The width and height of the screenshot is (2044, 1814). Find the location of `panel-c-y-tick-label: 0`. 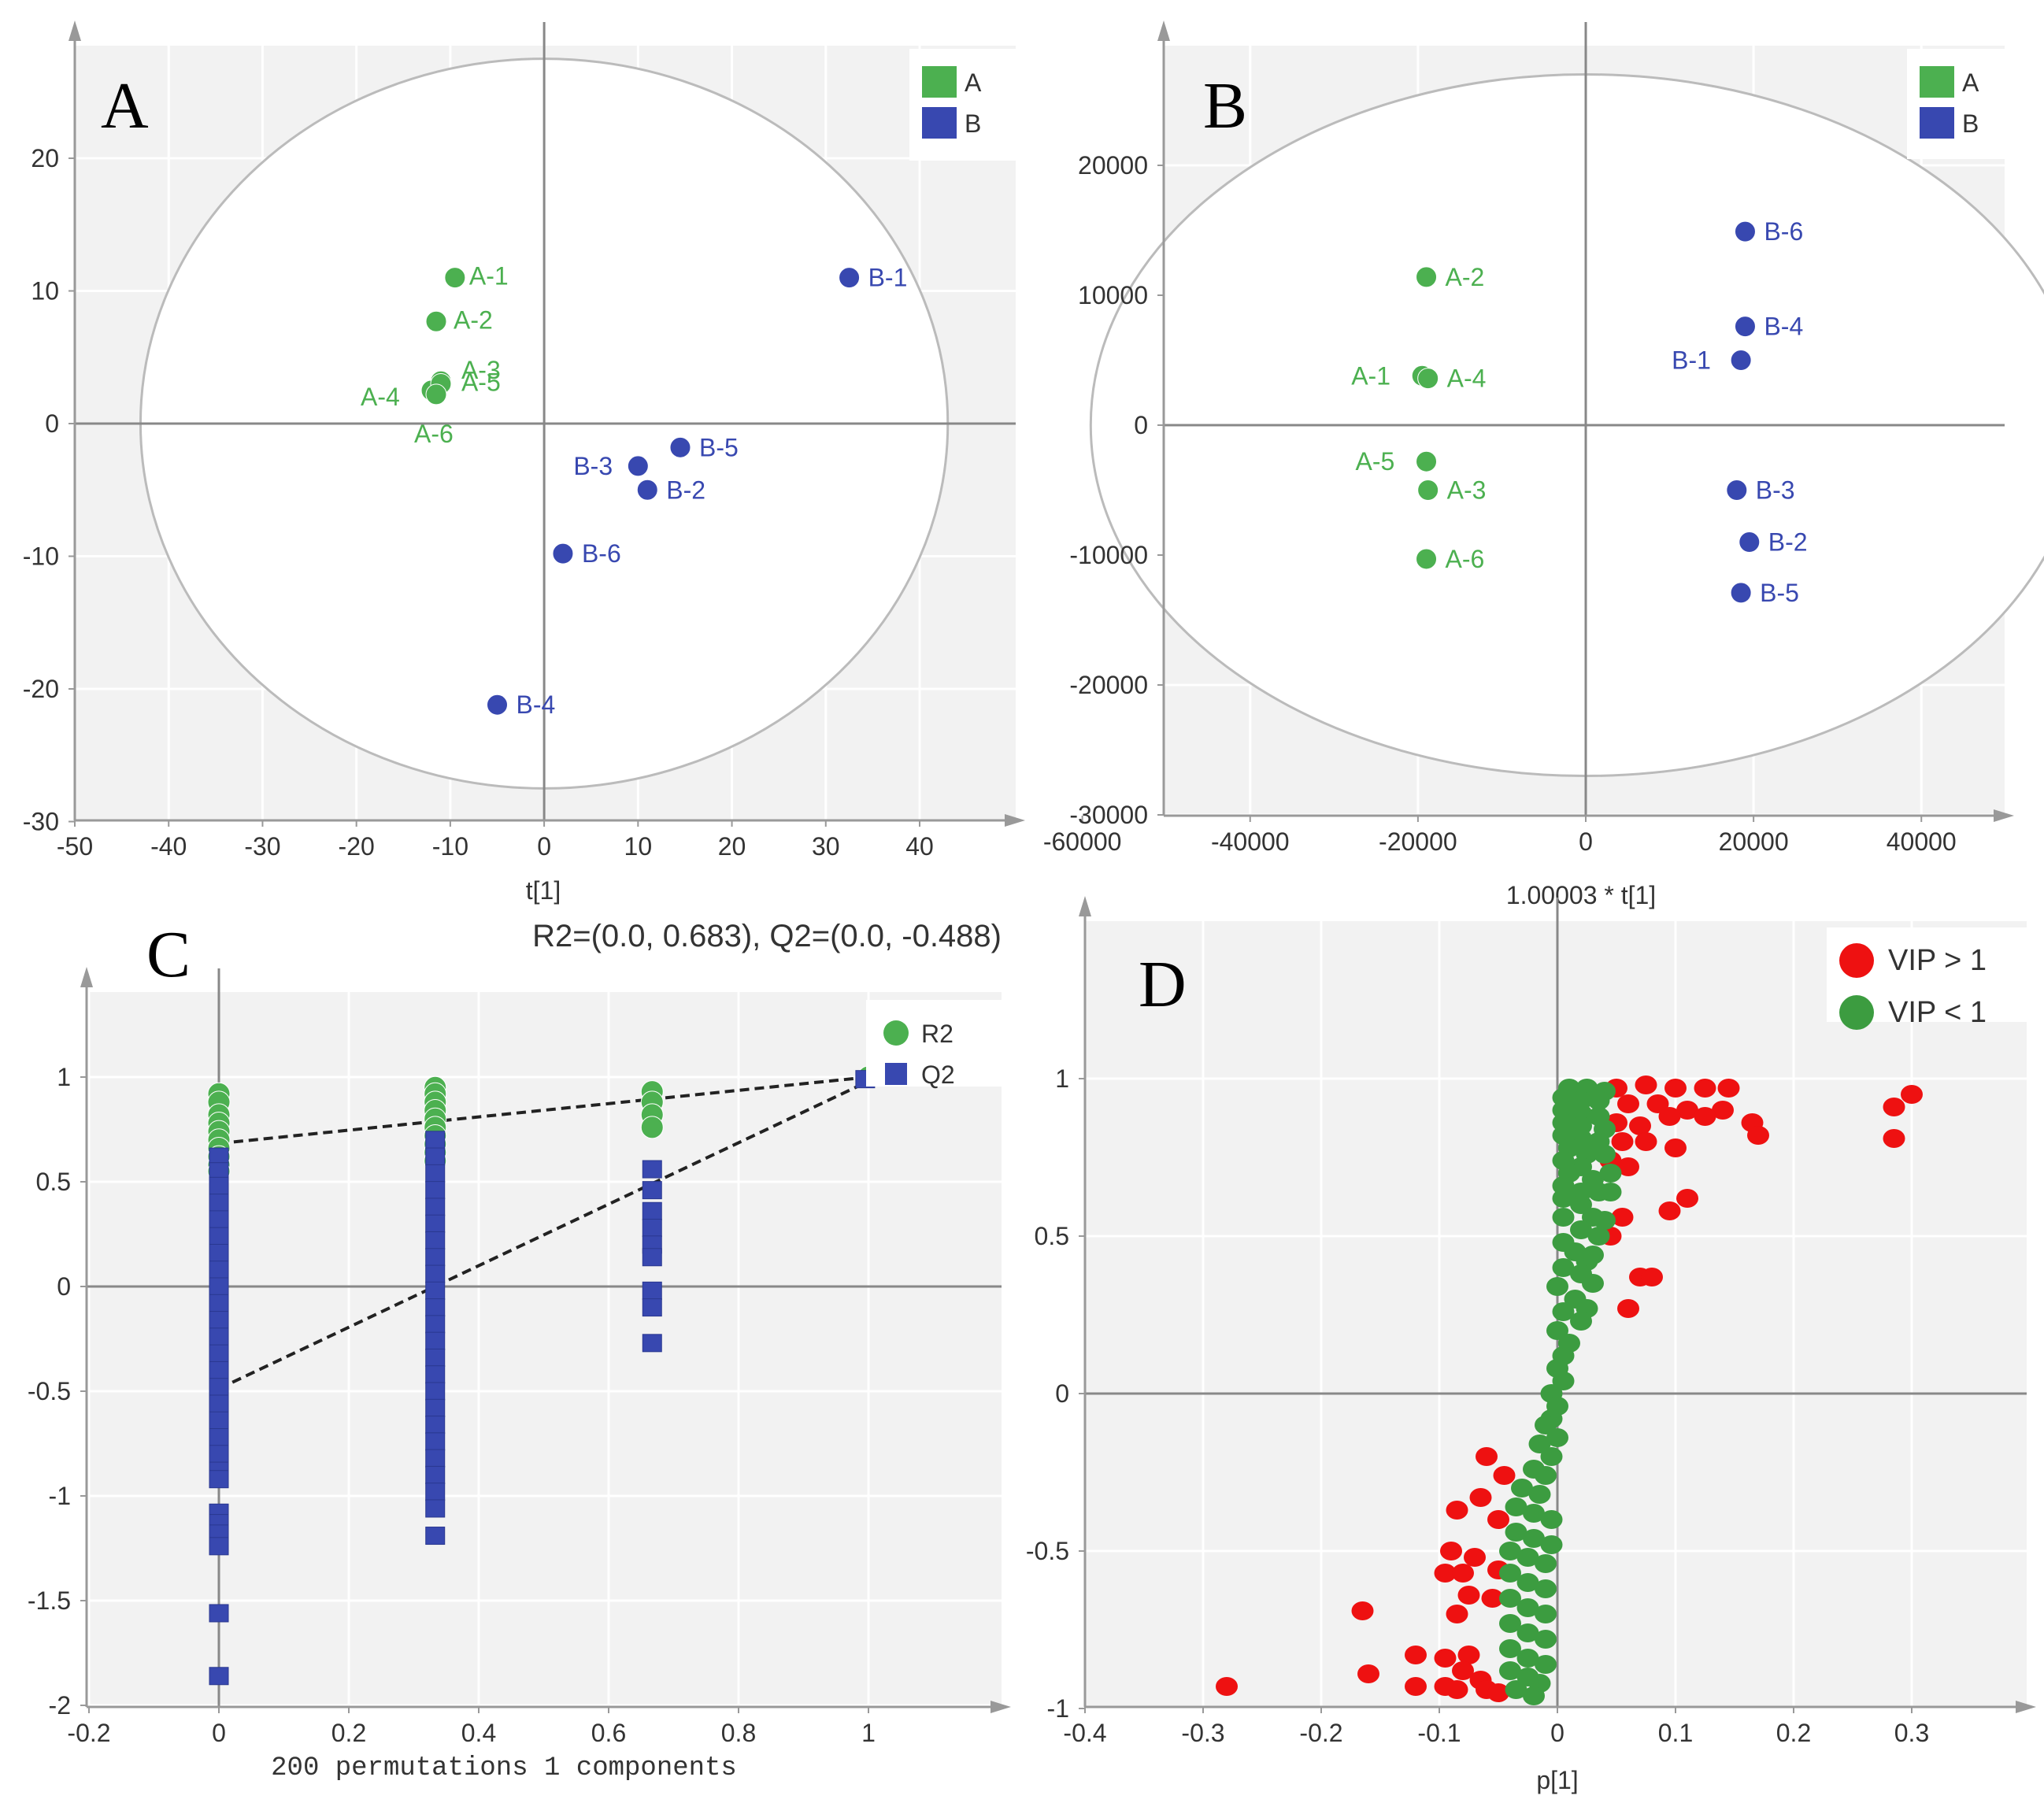

panel-c-y-tick-label: 0 is located at coordinates (64, 1286).